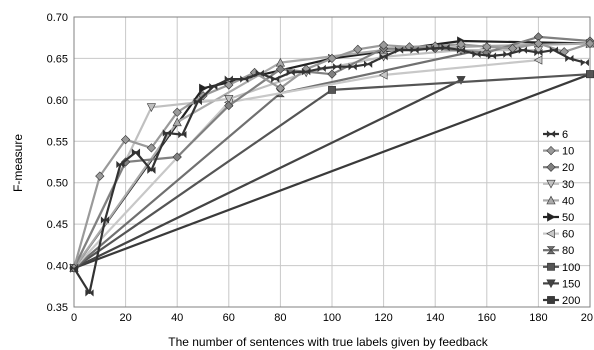 The image size is (594, 350). What do you see at coordinates (538, 60) in the screenshot?
I see `series-60-point` at bounding box center [538, 60].